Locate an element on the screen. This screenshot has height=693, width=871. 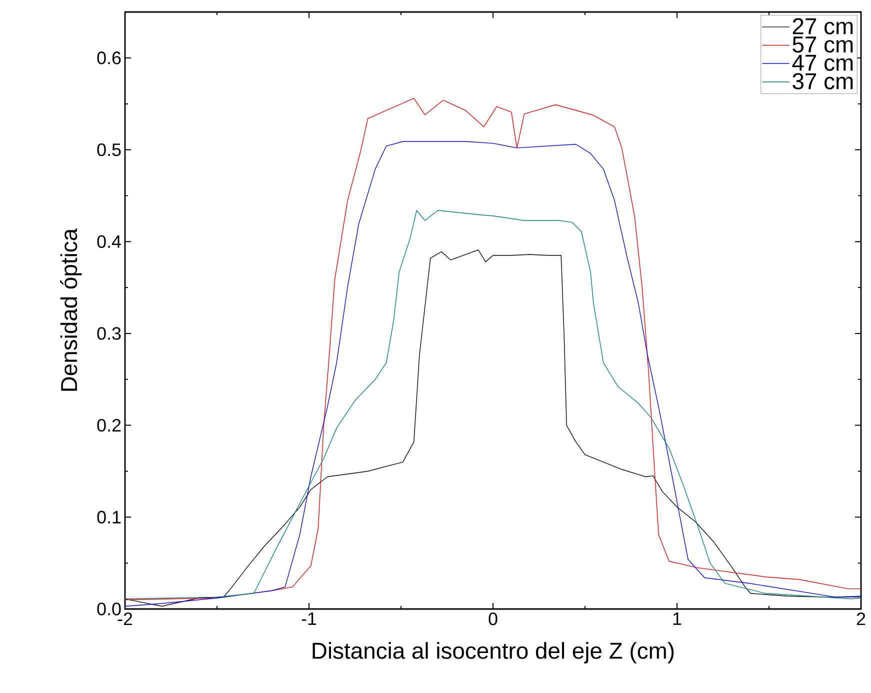
y-tick-label: 0.6 is located at coordinates (109, 58).